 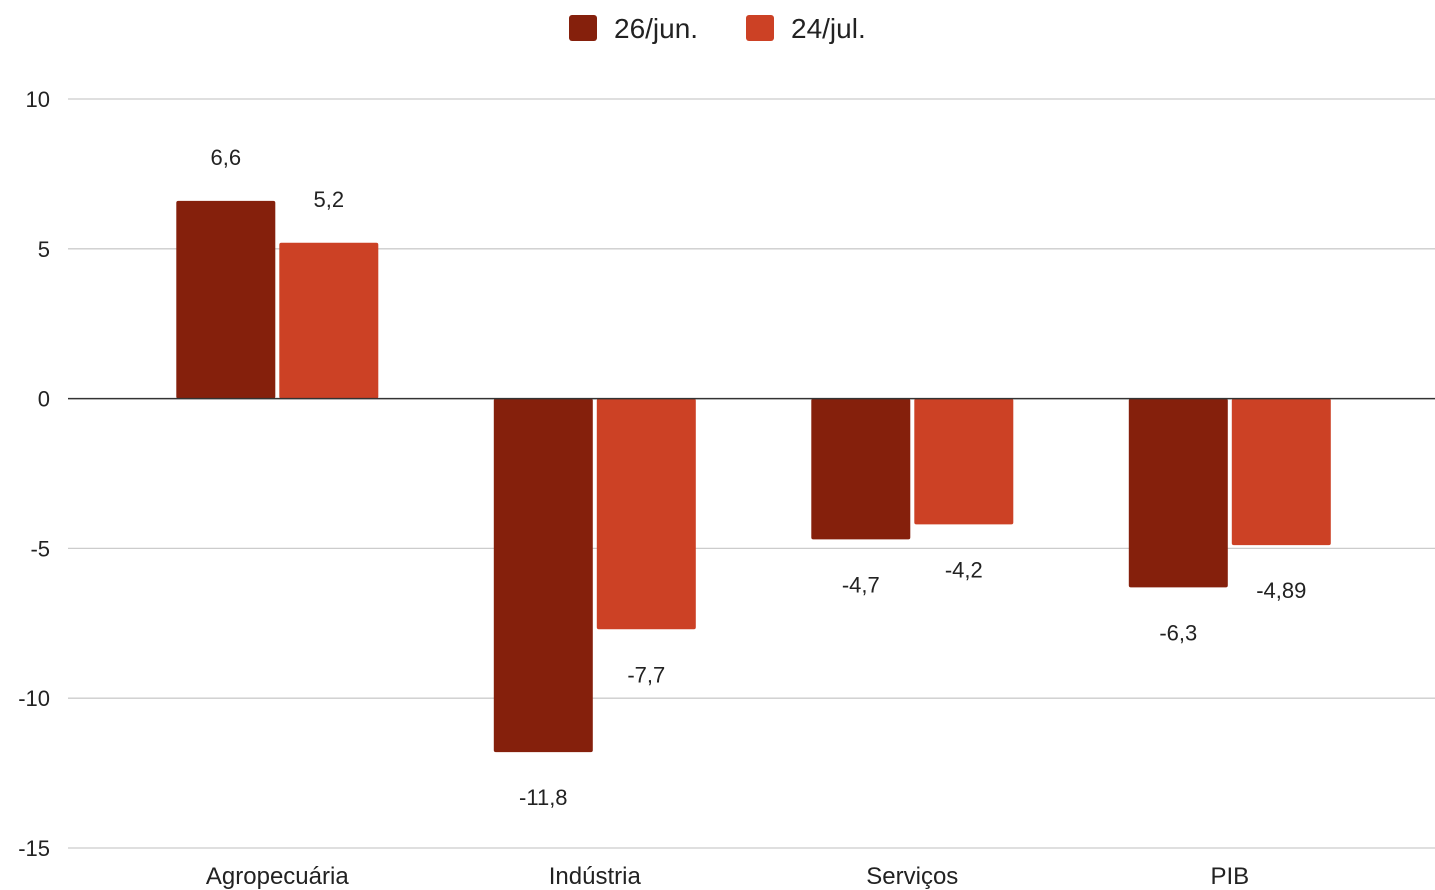 What do you see at coordinates (656, 28) in the screenshot?
I see `legend-label-series-1: 26/jun.` at bounding box center [656, 28].